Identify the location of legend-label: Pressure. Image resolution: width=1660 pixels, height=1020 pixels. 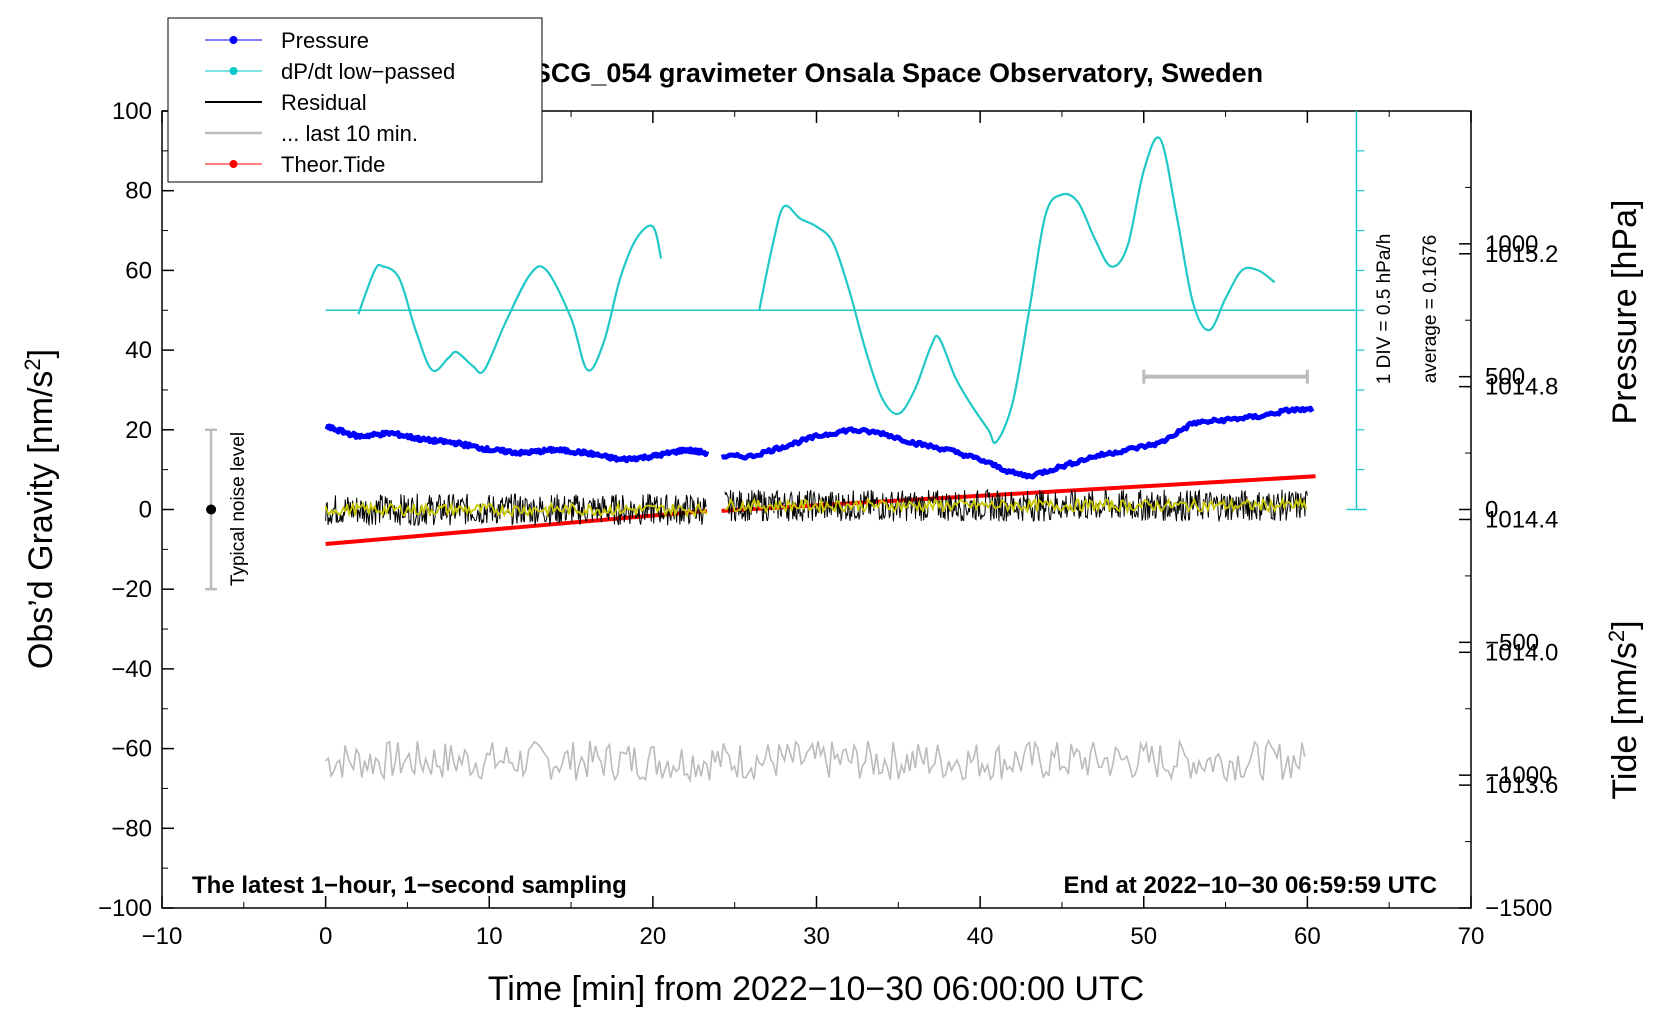
(325, 40).